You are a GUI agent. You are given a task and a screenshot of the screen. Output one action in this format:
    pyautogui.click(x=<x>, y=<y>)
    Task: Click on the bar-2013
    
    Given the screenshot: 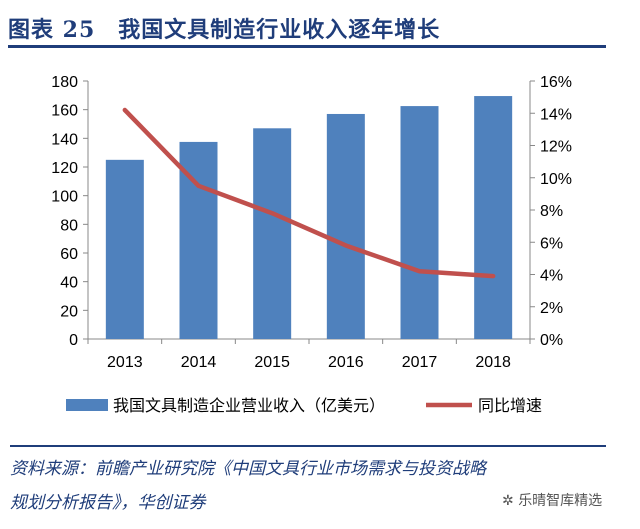 What is the action you would take?
    pyautogui.click(x=124, y=249)
    